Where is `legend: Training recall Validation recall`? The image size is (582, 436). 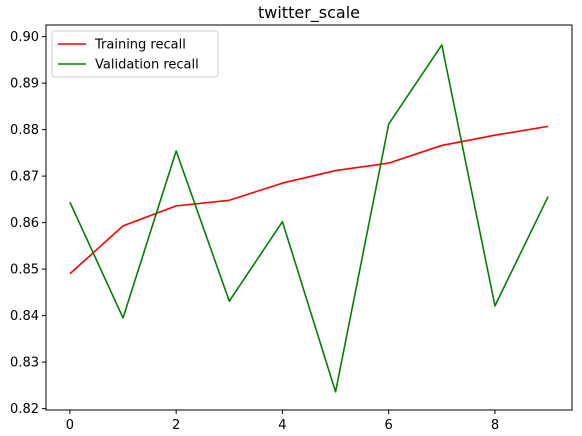
legend: Training recall Validation recall is located at coordinates (135, 54).